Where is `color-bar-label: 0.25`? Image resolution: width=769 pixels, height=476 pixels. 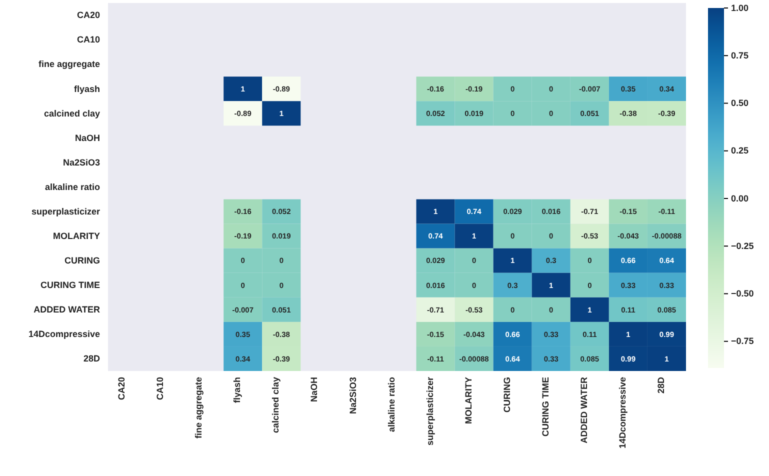
color-bar-label: 0.25 is located at coordinates (740, 151).